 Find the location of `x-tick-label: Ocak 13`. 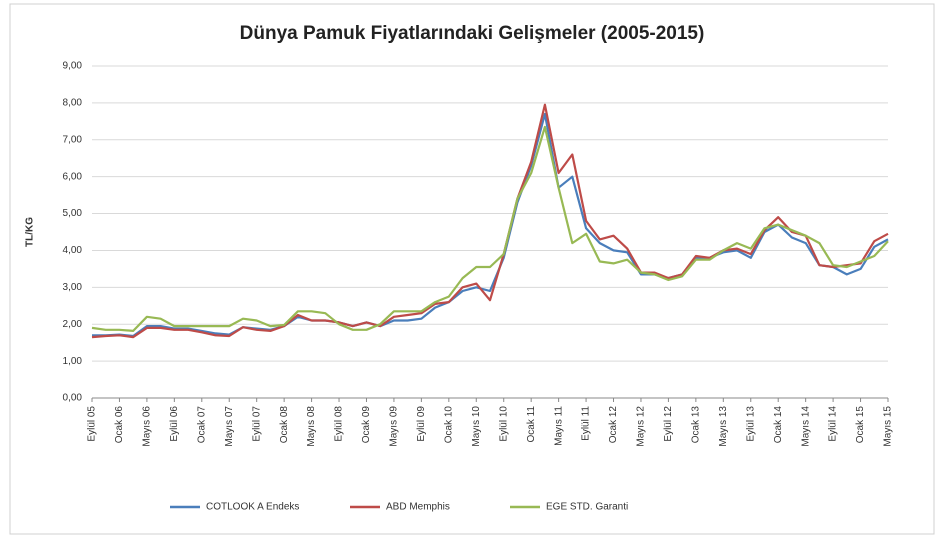

x-tick-label: Ocak 13 is located at coordinates (696, 425).